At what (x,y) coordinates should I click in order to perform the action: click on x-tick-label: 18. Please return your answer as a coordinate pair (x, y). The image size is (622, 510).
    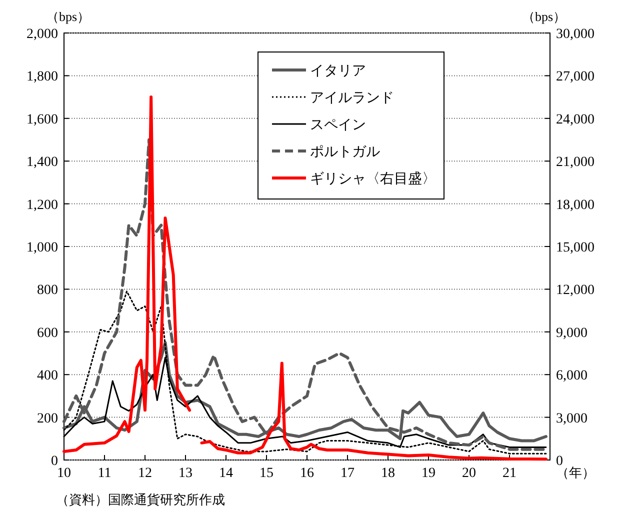
    Looking at the image, I should click on (388, 473).